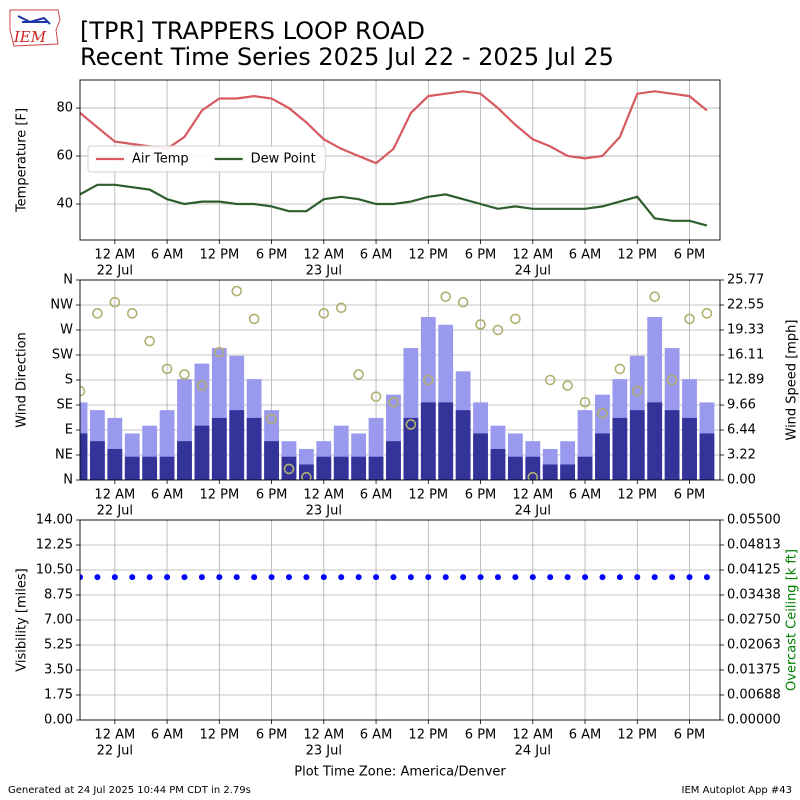 The height and width of the screenshot is (800, 800). What do you see at coordinates (741, 430) in the screenshot?
I see `y2-tick-label: 6.44` at bounding box center [741, 430].